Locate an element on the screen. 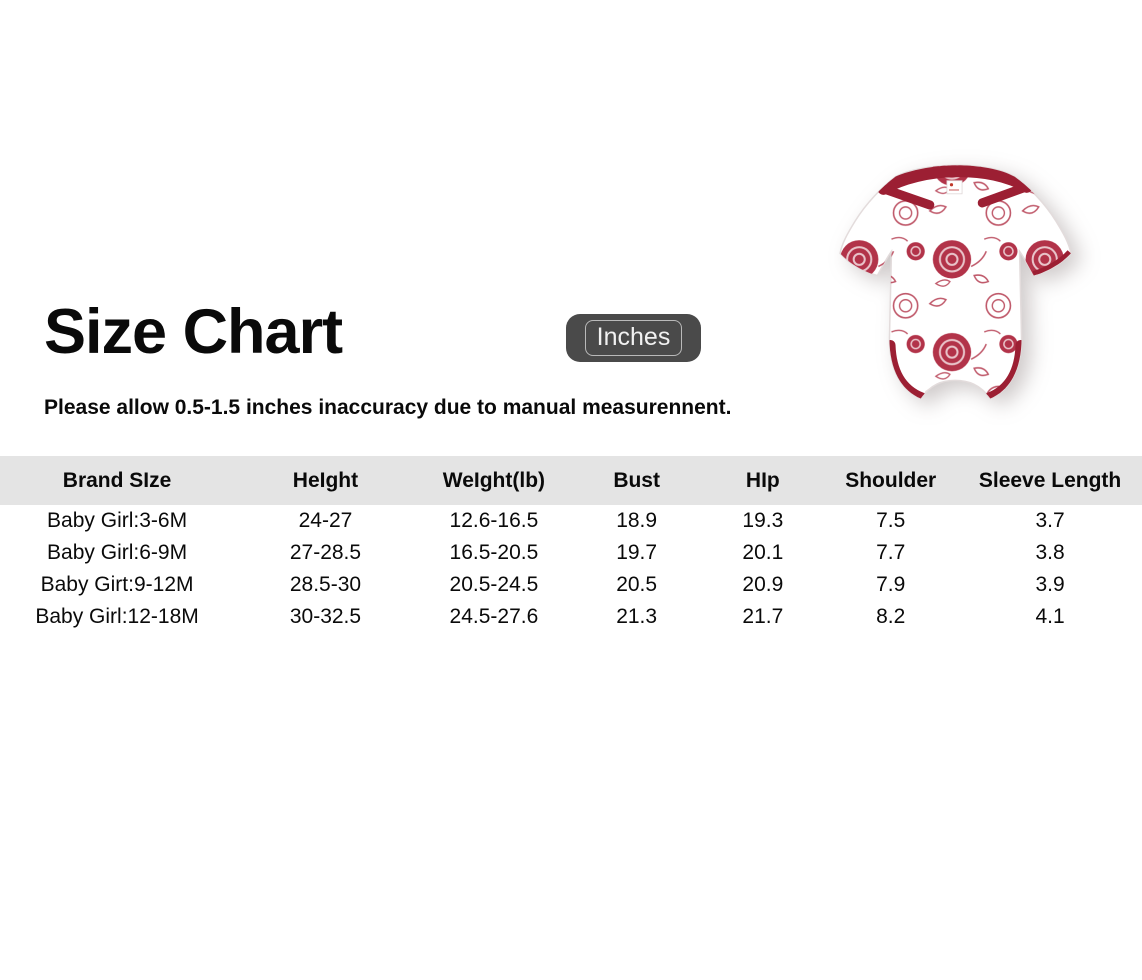 The width and height of the screenshot is (1142, 980). unit-toggle-label: Inches is located at coordinates (633, 338).